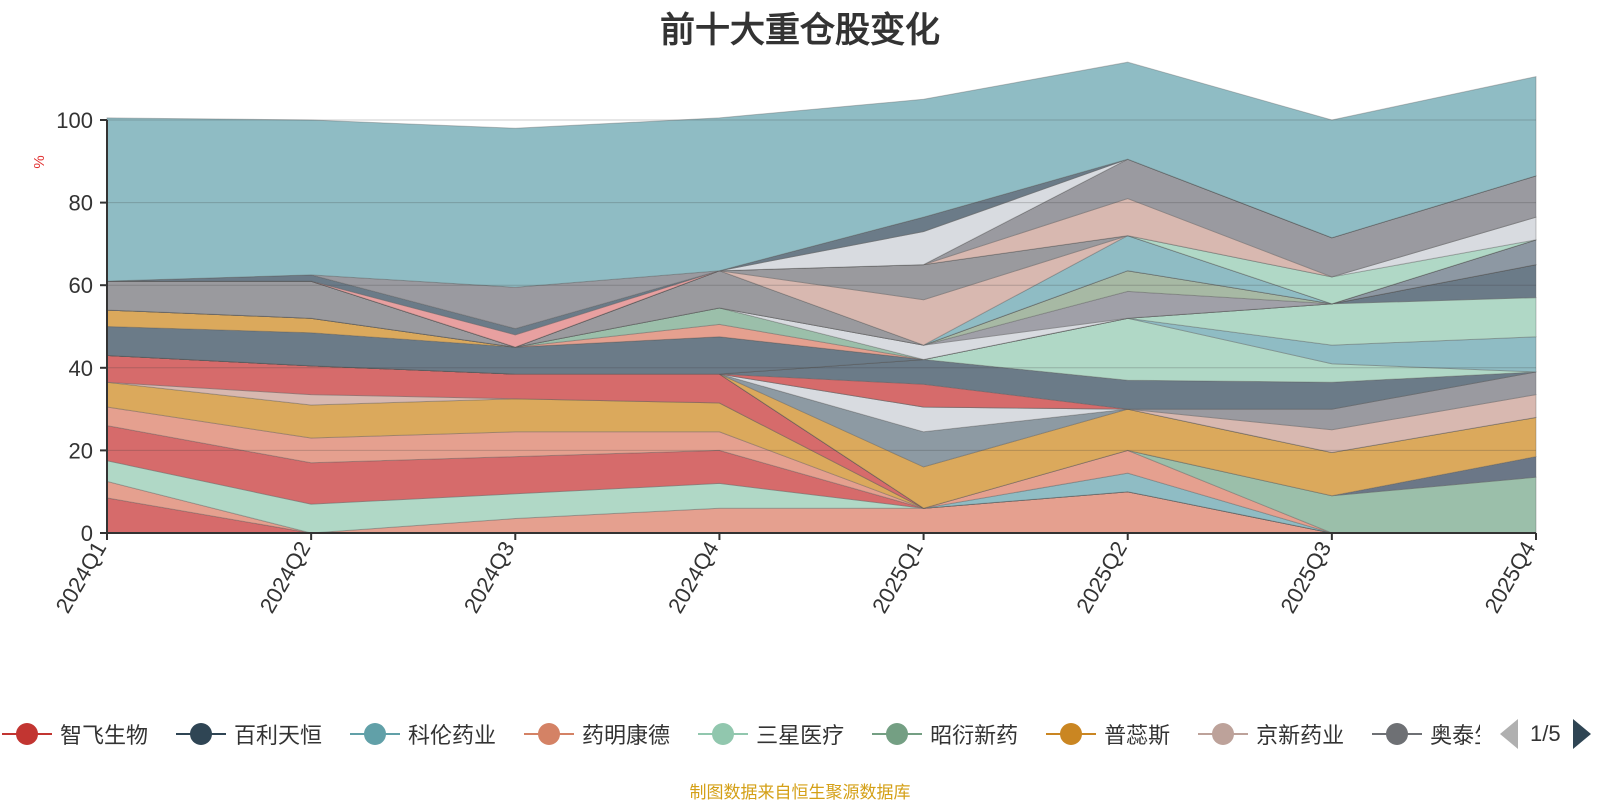 The image size is (1600, 803). I want to click on legend-item: 科伦药业, so click(423, 734).